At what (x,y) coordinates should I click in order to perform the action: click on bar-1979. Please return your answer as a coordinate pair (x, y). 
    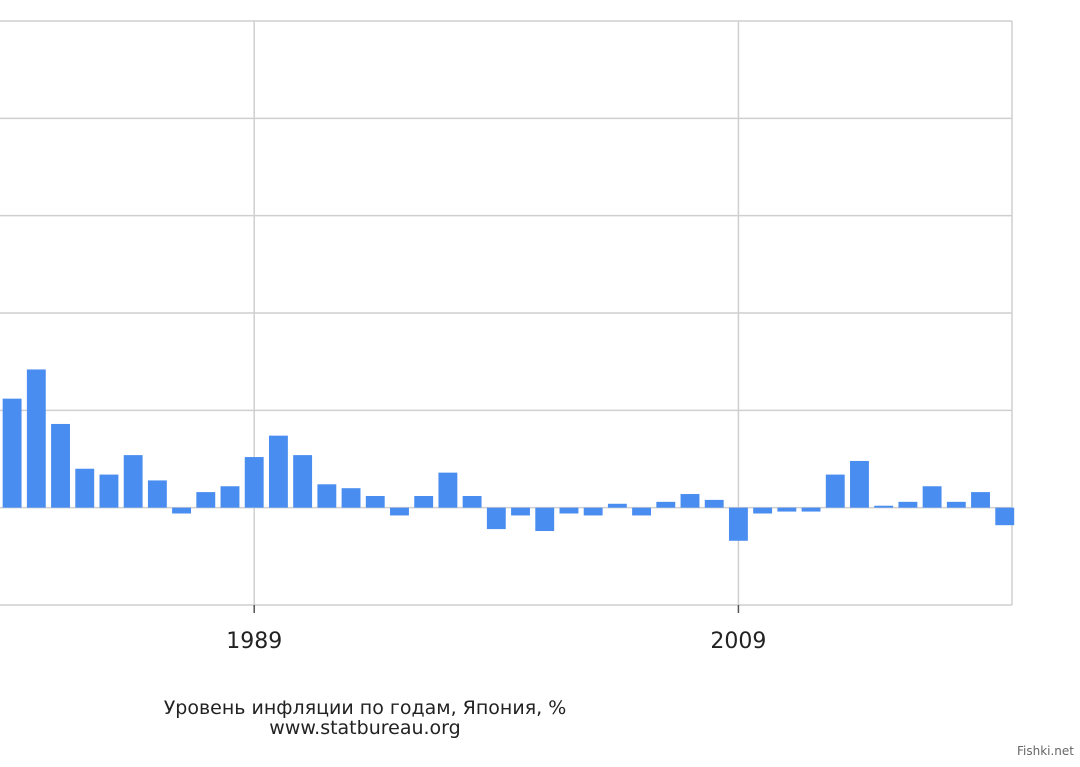
    Looking at the image, I should click on (12, 453).